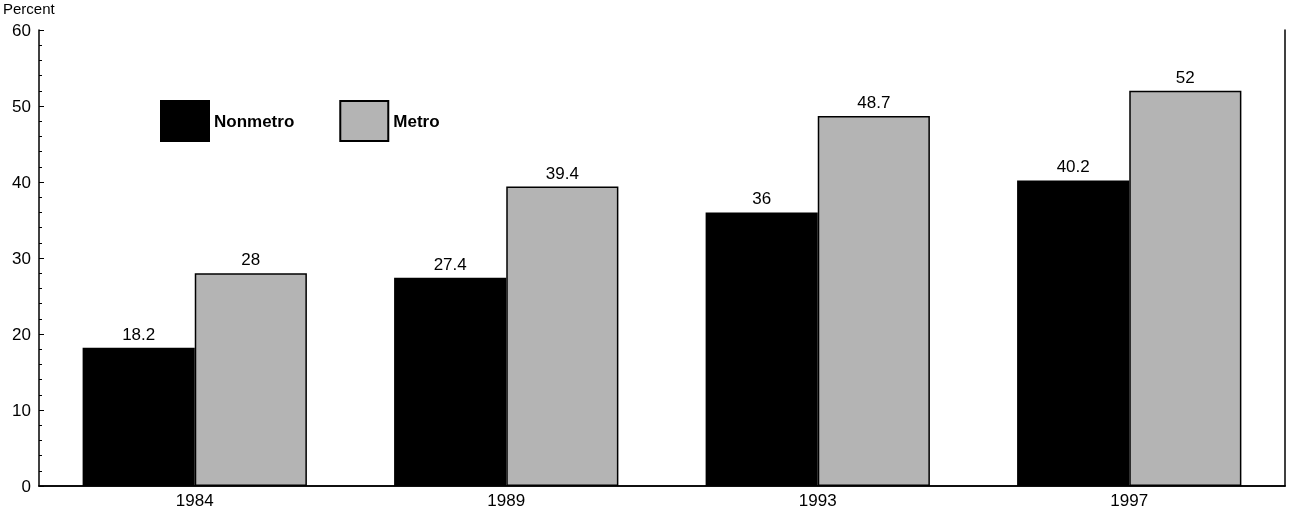 The height and width of the screenshot is (516, 1295). I want to click on y-tick-label: 50, so click(21, 106).